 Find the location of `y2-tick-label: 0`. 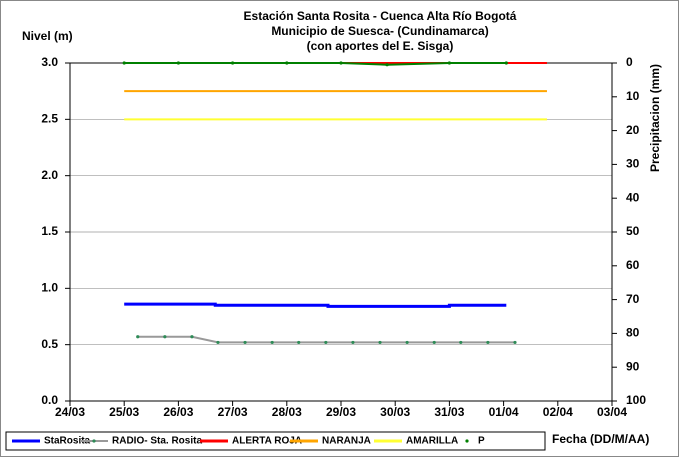

y2-tick-label: 0 is located at coordinates (629, 62).